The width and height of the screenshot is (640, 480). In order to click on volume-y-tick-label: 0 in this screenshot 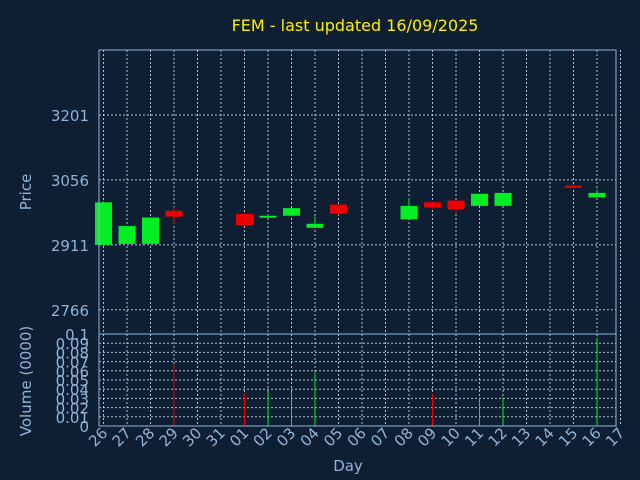, I will do `click(84, 427)`.